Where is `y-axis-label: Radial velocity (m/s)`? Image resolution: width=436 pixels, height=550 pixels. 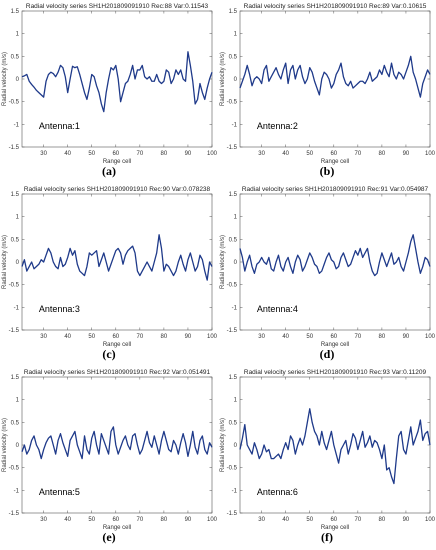 y-axis-label: Radial velocity (m/s) is located at coordinates (5, 262).